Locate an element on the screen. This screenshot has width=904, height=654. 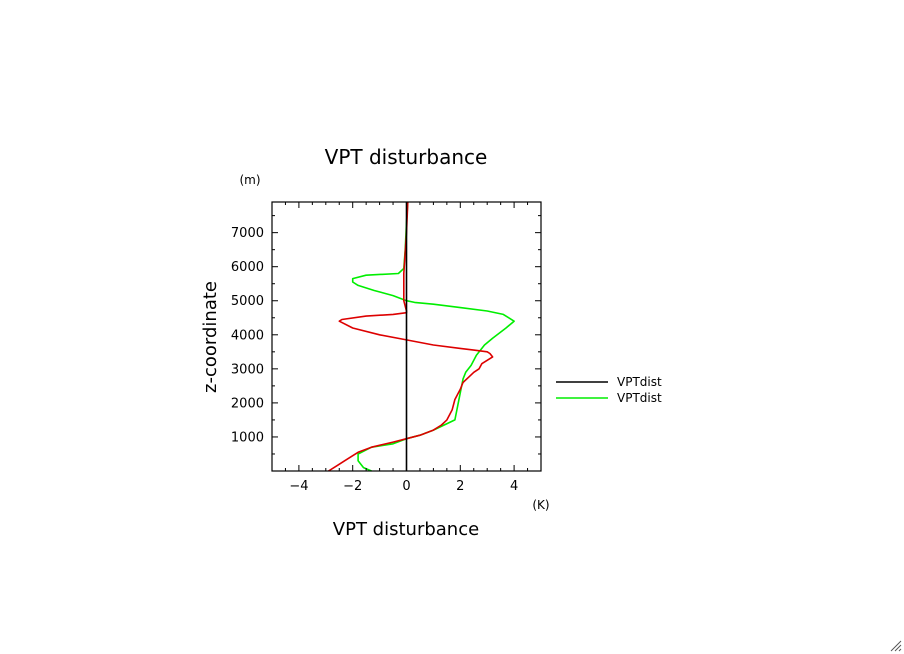
legend: VPTdist VPTdist is located at coordinates (609, 390).